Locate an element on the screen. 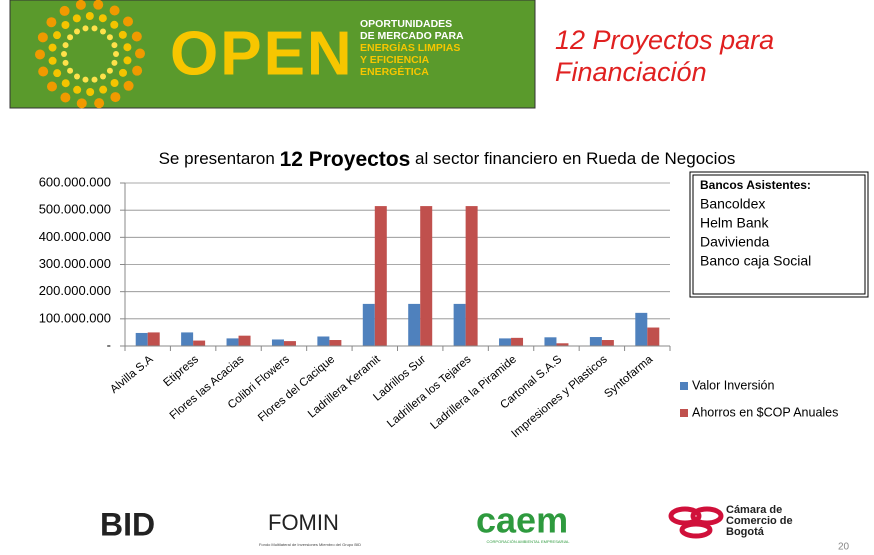  bid-logo: BID is located at coordinates (127, 524).